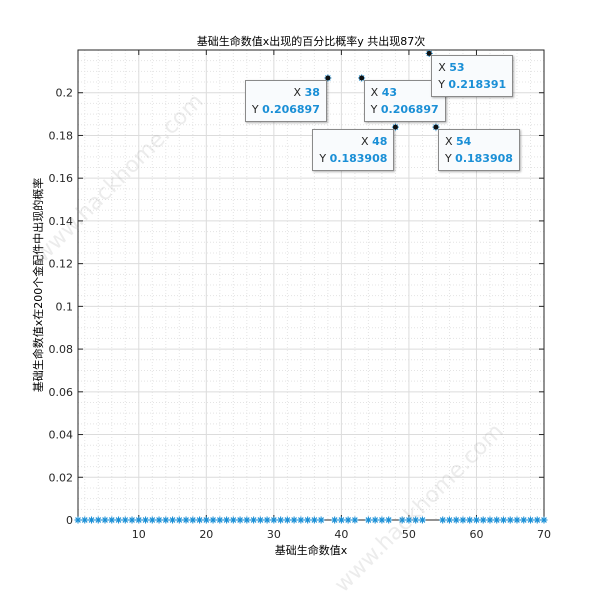 This screenshot has height=593, width=600. What do you see at coordinates (61, 349) in the screenshot?
I see `y-tick-label: 0.08` at bounding box center [61, 349].